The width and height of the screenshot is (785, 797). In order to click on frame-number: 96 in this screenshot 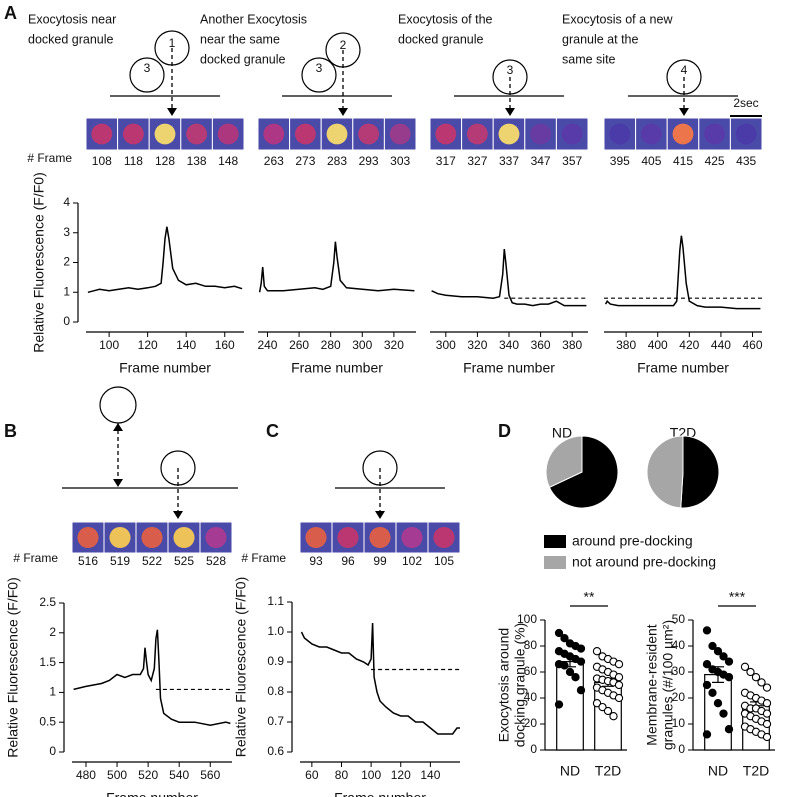, I will do `click(348, 561)`.